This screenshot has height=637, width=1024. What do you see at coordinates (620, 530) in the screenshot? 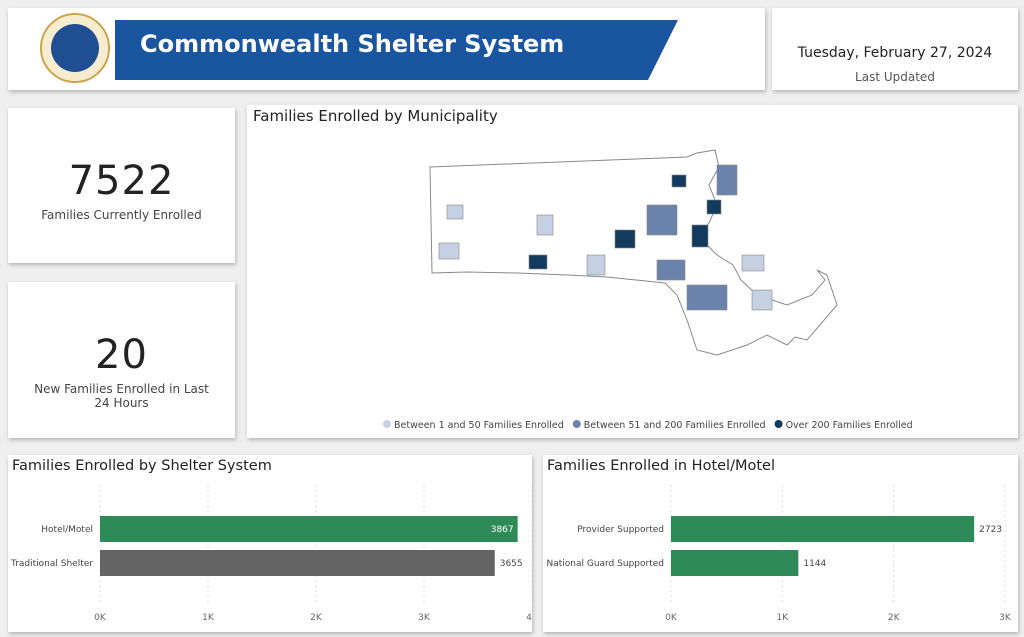
I see `y-tick-label: Provider Supported` at bounding box center [620, 530].